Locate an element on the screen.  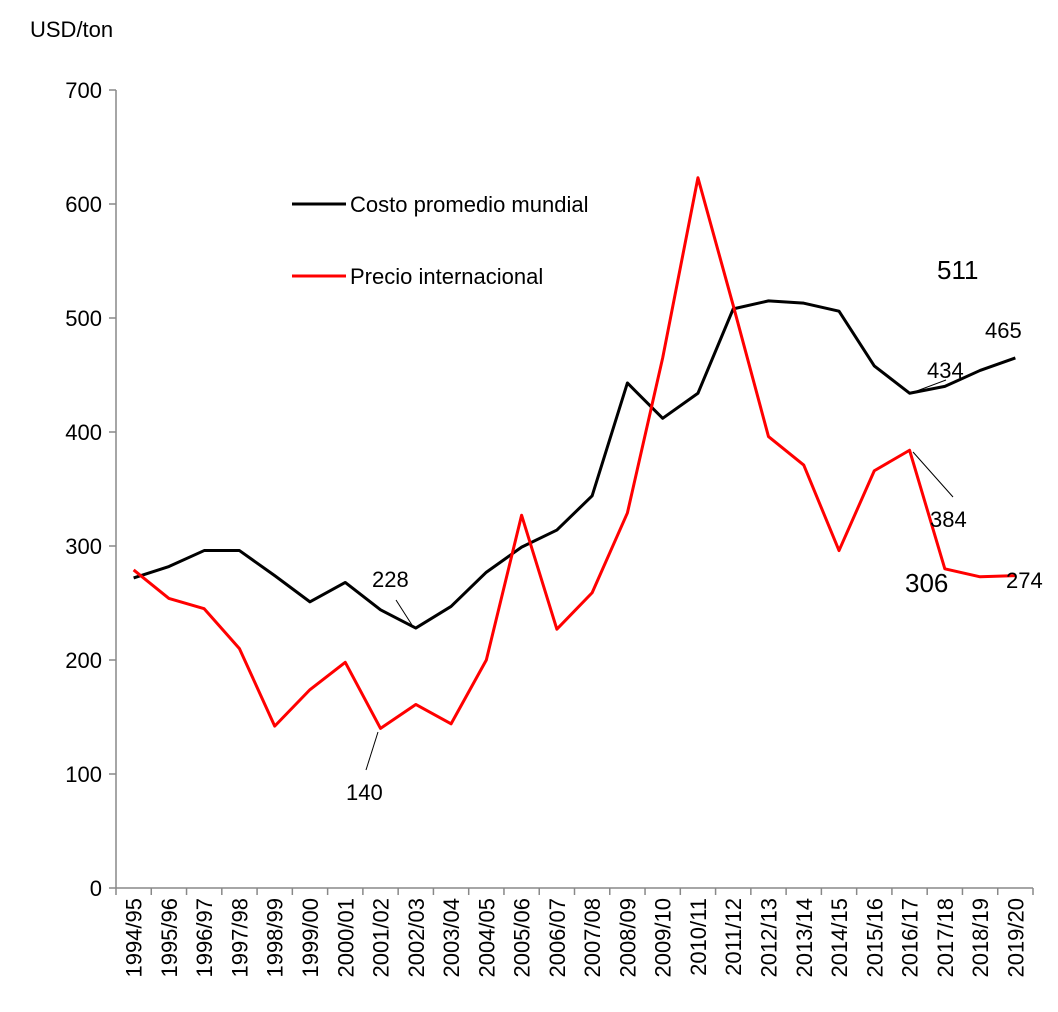
x-tick-label: 2001/02 is located at coordinates (381, 938).